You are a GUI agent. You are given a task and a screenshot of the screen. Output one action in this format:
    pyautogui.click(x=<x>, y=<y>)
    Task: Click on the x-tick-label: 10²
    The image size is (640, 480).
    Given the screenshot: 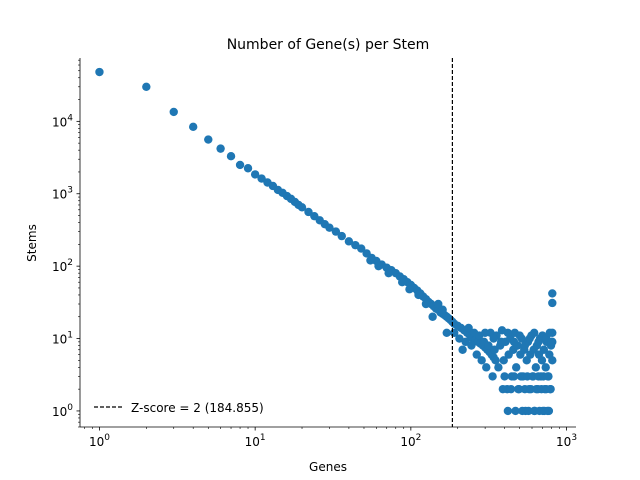 What is the action you would take?
    pyautogui.click(x=410, y=441)
    